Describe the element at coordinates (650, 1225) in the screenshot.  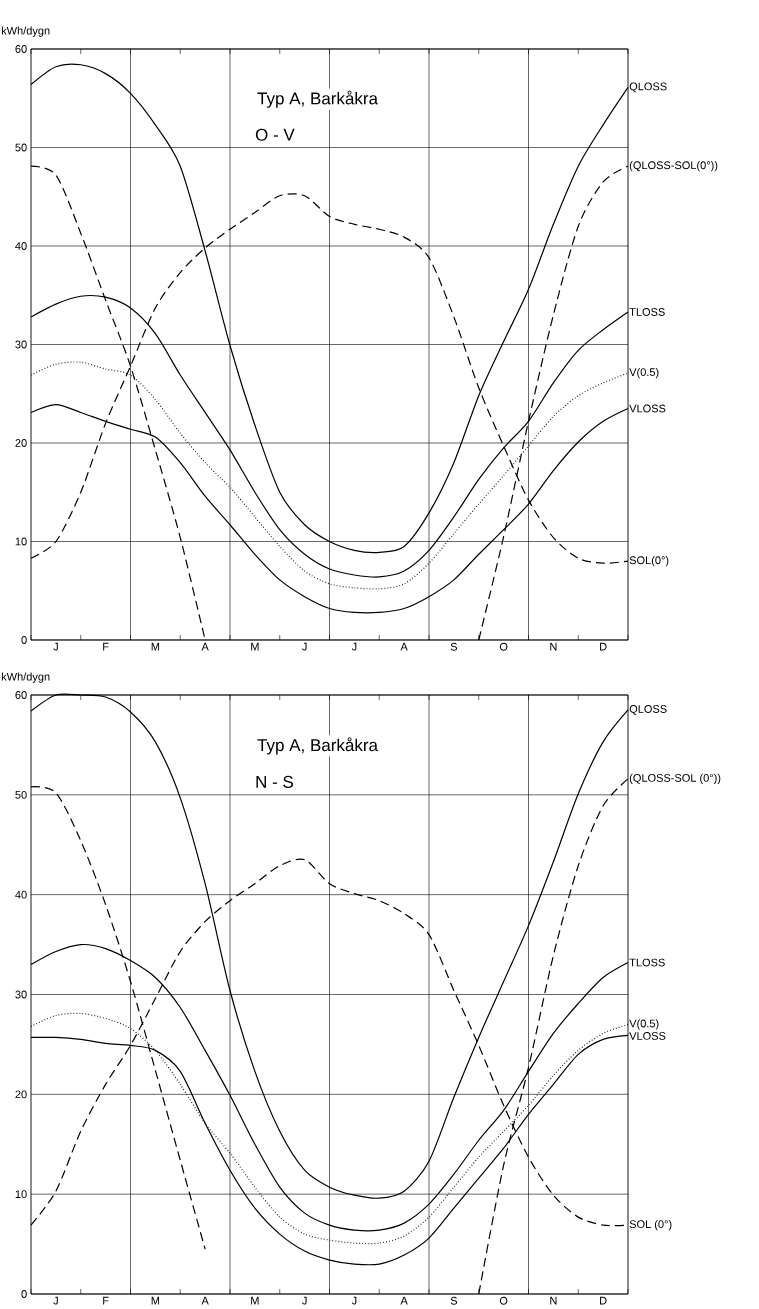
I see `series-label: SOL (0°)` at that location.